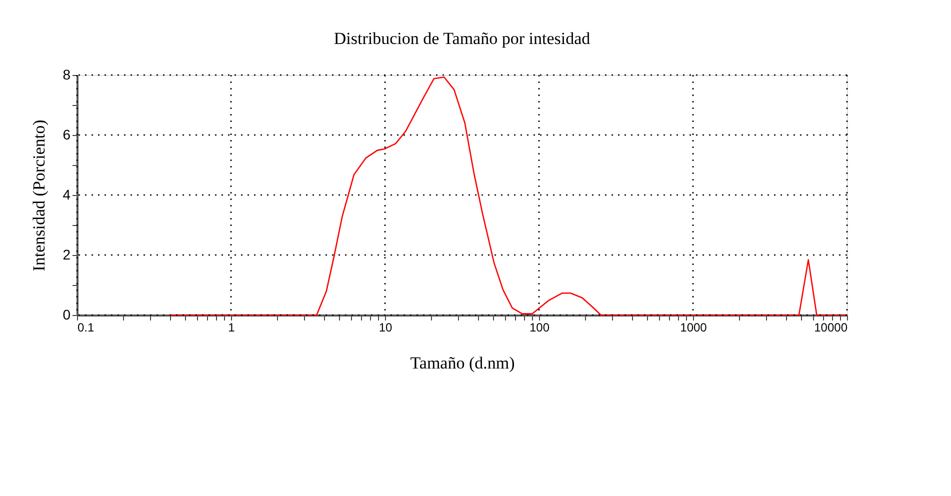  Describe the element at coordinates (462, 38) in the screenshot. I see `chart-title: Distribucion de Tamaño por intesidad` at that location.